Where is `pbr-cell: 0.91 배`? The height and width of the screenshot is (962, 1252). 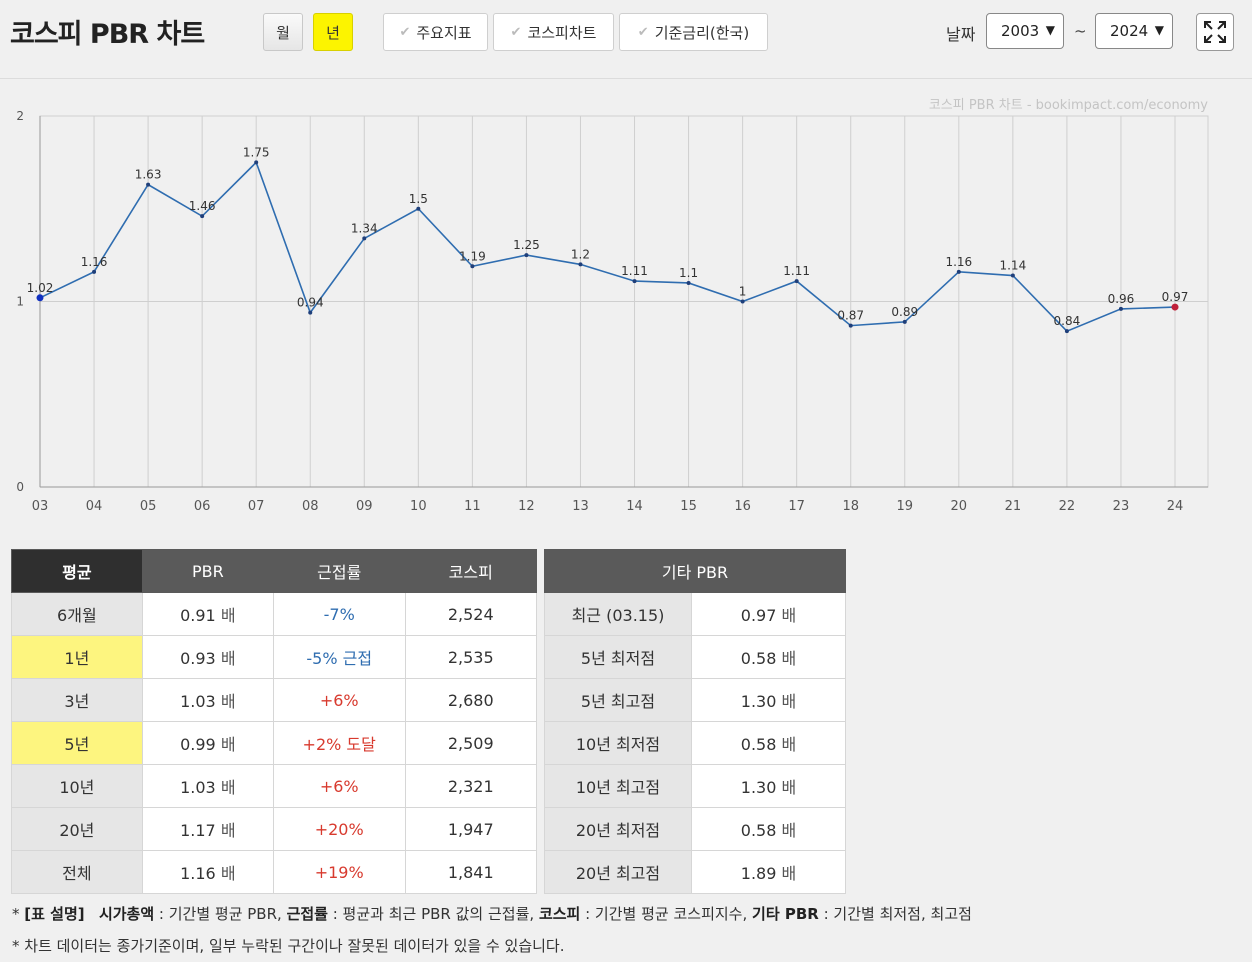 pbr-cell: 0.91 배 is located at coordinates (207, 614).